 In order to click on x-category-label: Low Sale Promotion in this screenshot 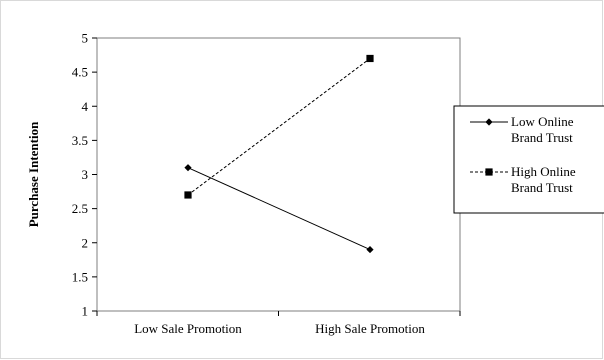, I will do `click(188, 328)`.